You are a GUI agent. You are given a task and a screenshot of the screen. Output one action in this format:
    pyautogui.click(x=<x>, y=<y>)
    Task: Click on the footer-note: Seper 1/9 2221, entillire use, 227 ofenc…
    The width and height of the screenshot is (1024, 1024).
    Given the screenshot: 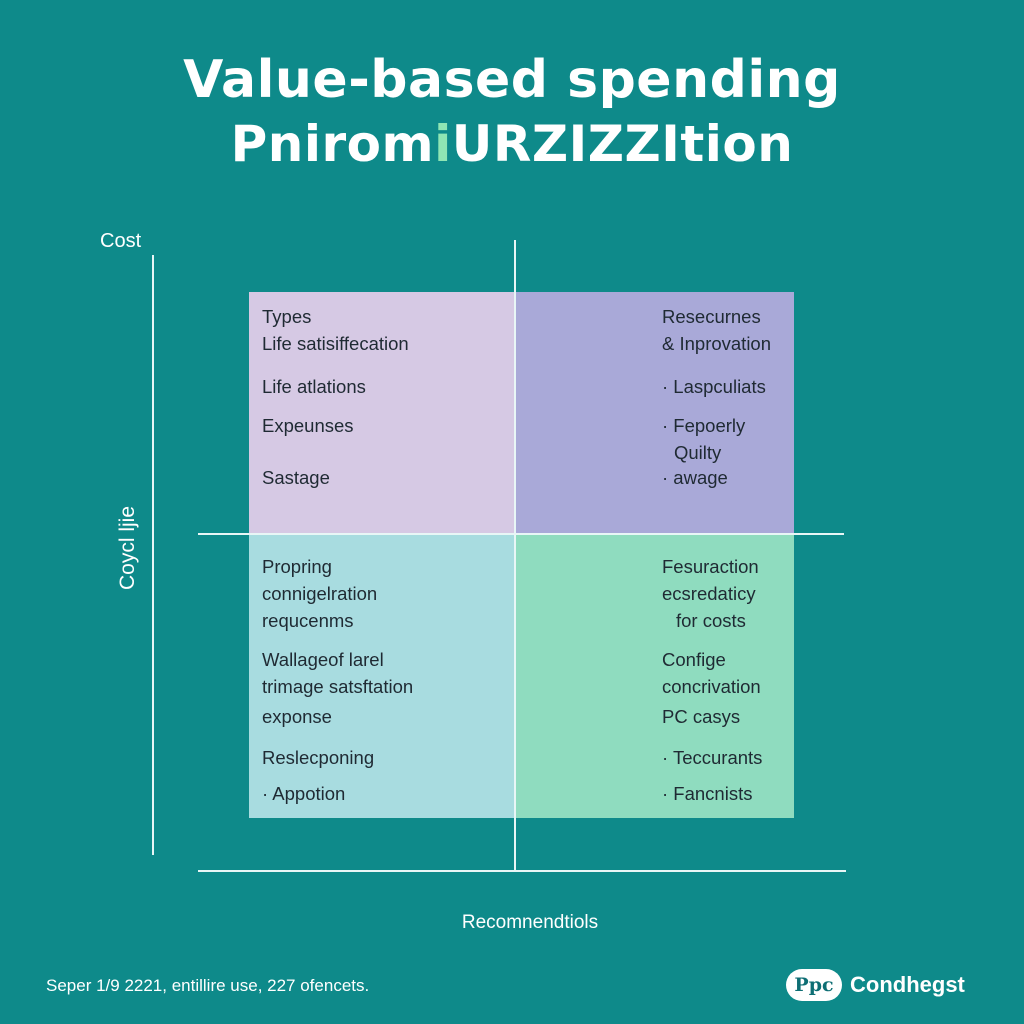 What is the action you would take?
    pyautogui.click(x=208, y=985)
    